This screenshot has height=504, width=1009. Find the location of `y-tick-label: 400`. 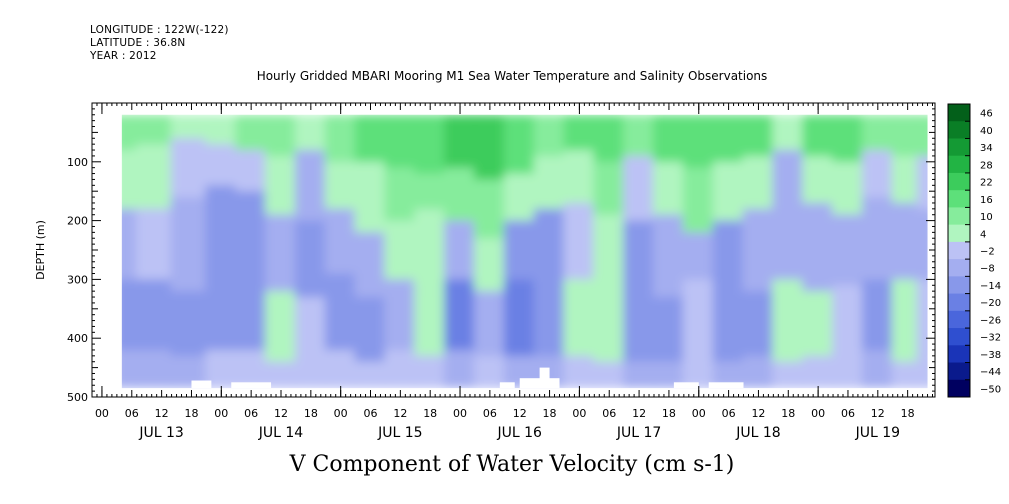

y-tick-label: 400 is located at coordinates (77, 338).